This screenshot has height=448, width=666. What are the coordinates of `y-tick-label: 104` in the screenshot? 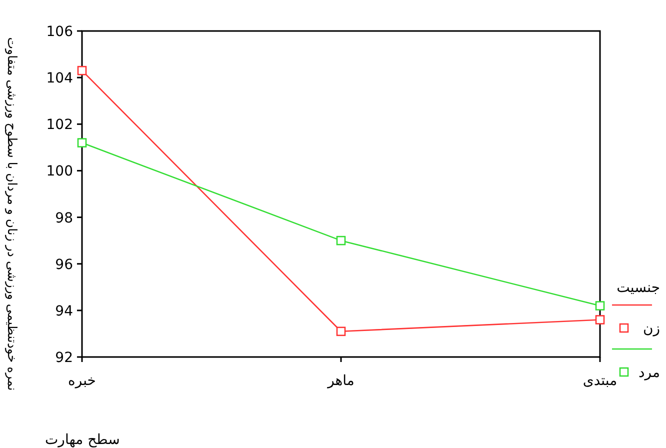 It's located at (60, 78).